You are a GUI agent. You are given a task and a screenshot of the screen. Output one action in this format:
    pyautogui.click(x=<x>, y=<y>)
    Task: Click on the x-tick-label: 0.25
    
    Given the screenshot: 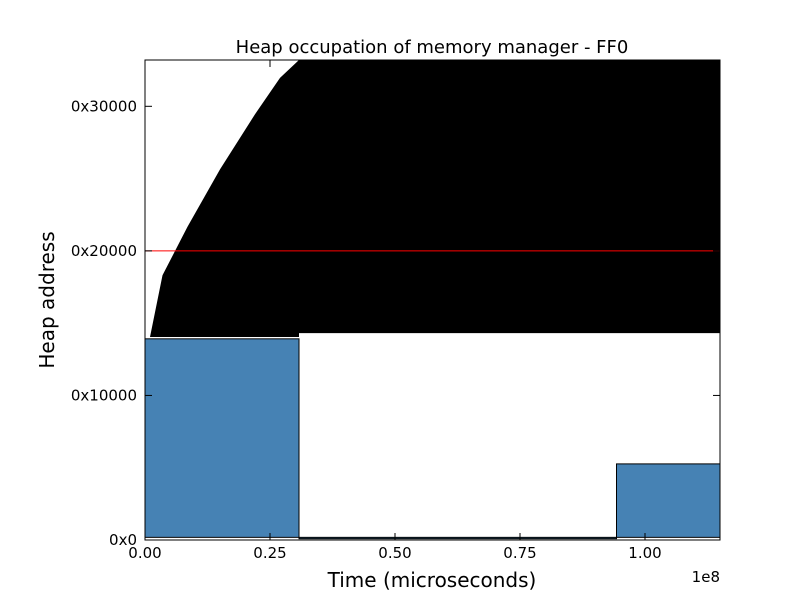 What is the action you would take?
    pyautogui.click(x=269, y=553)
    